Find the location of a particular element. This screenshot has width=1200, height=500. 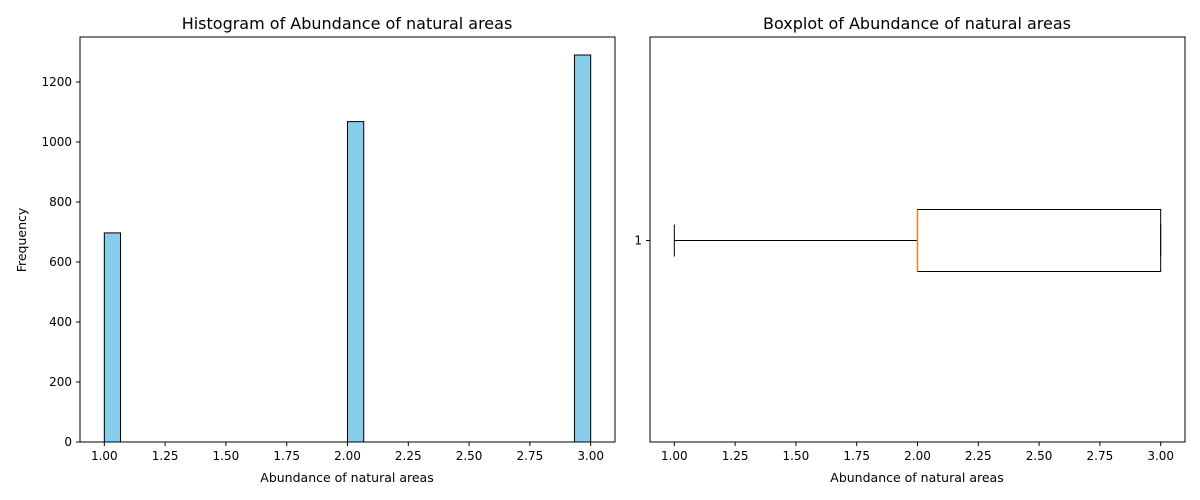

y-tick-label: 1000 is located at coordinates (56, 142).